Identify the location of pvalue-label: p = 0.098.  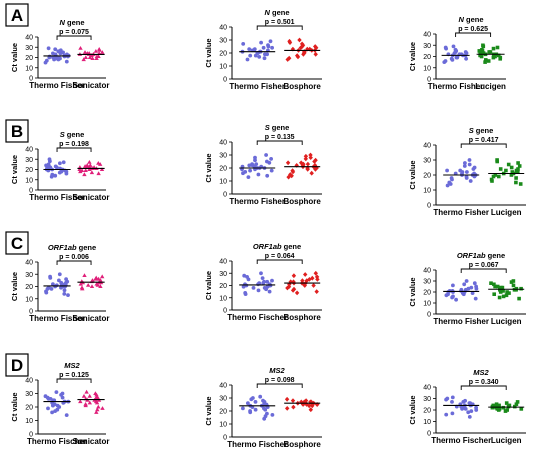
(280, 380).